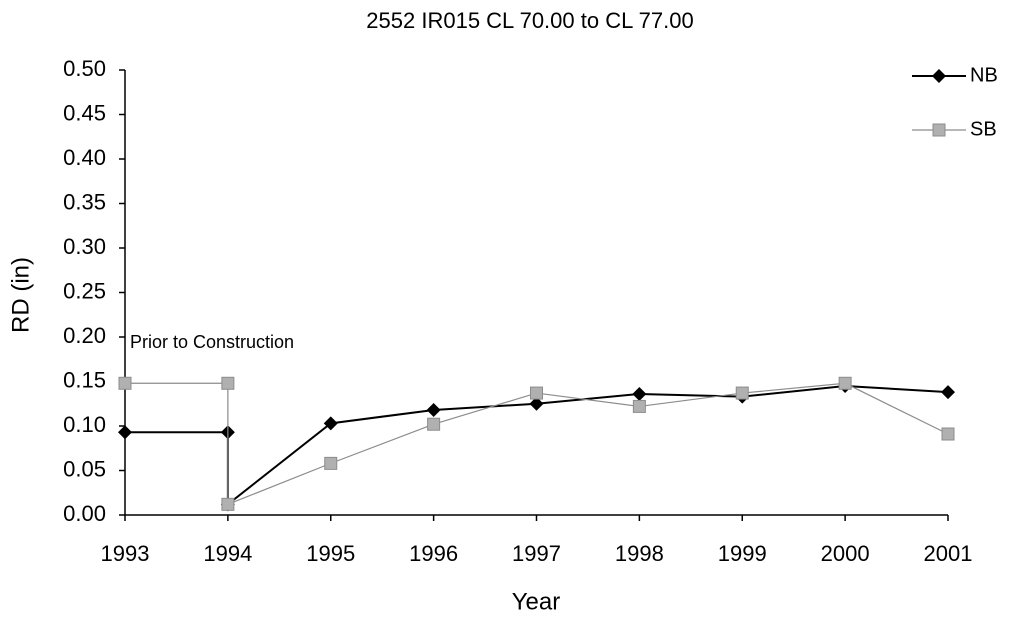 The height and width of the screenshot is (622, 1013). What do you see at coordinates (84, 379) in the screenshot?
I see `y-tick-label: 0.15` at bounding box center [84, 379].